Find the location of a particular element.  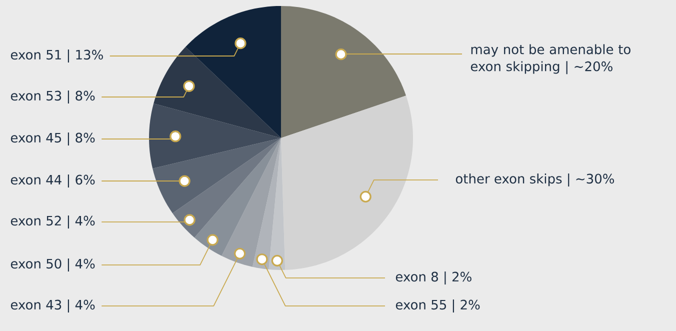

slice-label: other exon skips | ~30% is located at coordinates (535, 179).